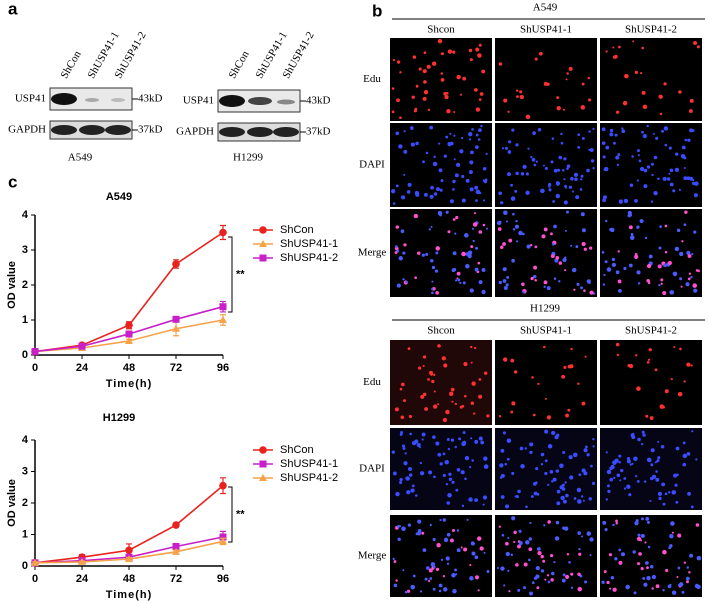 The width and height of the screenshot is (709, 603). What do you see at coordinates (240, 514) in the screenshot?
I see `annotation: **` at bounding box center [240, 514].